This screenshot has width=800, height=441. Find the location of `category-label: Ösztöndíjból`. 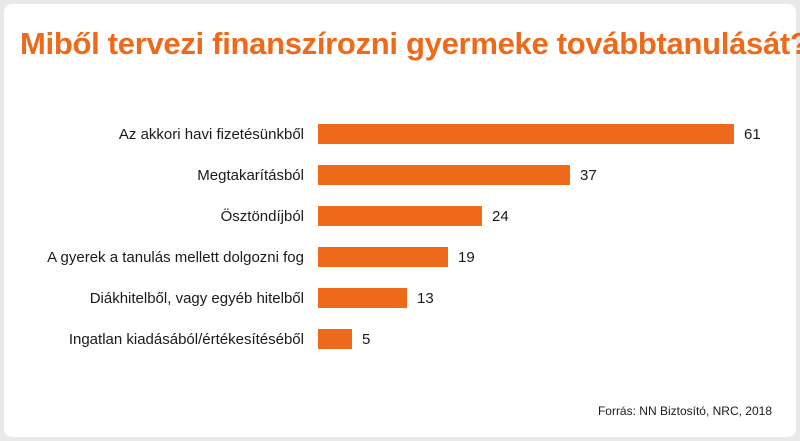

category-label: Ösztöndíjból is located at coordinates (262, 216).